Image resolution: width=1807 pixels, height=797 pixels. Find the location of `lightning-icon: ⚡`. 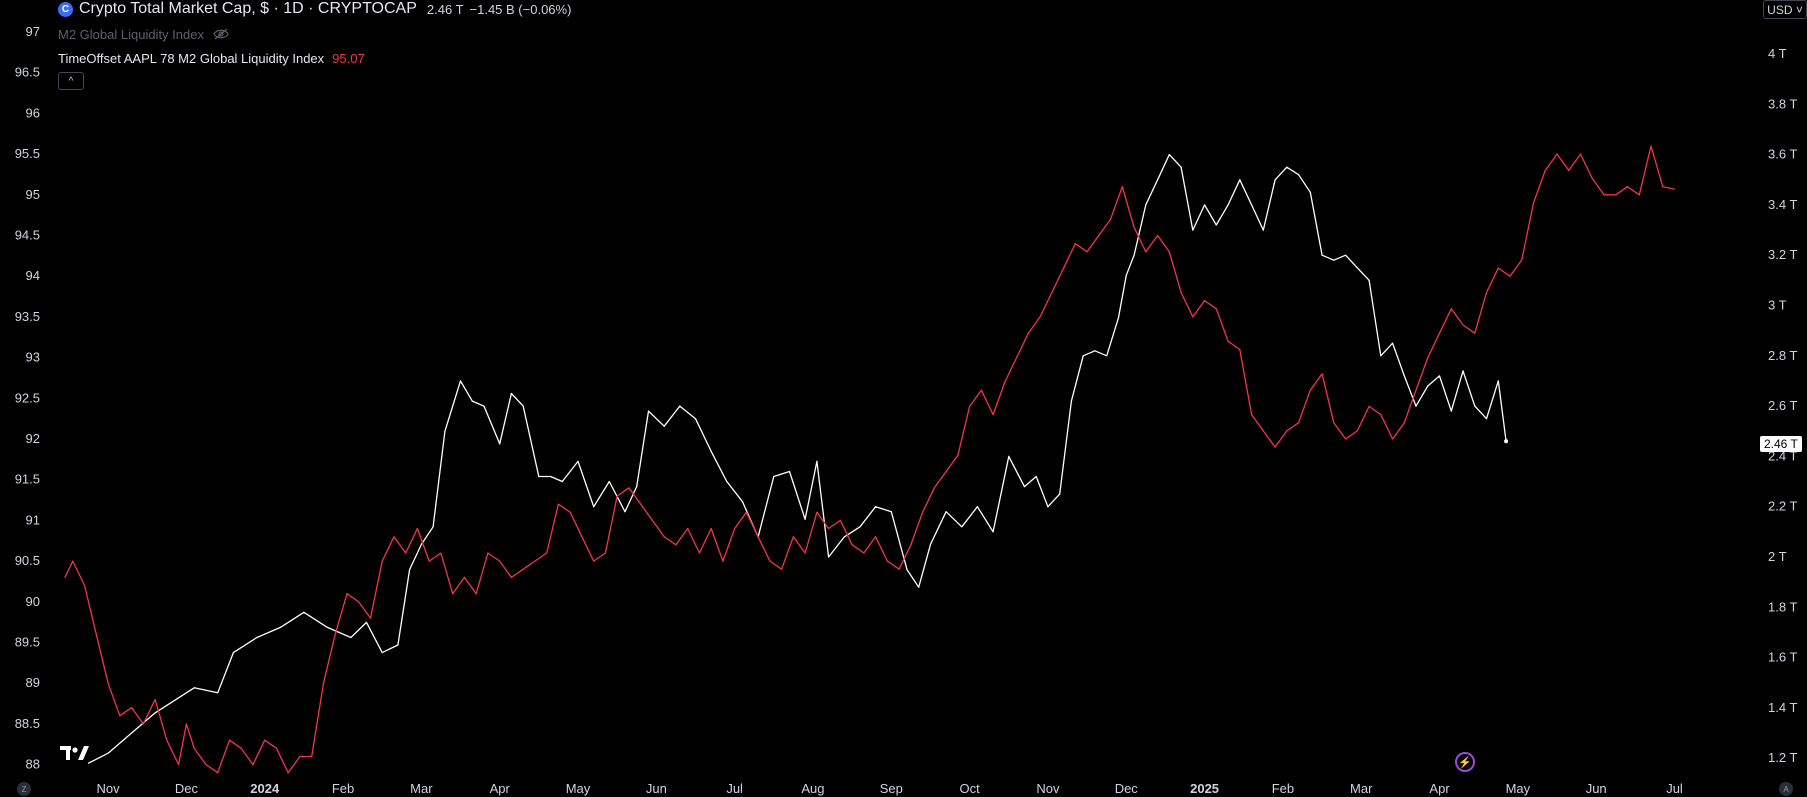

lightning-icon: ⚡ is located at coordinates (1465, 762).